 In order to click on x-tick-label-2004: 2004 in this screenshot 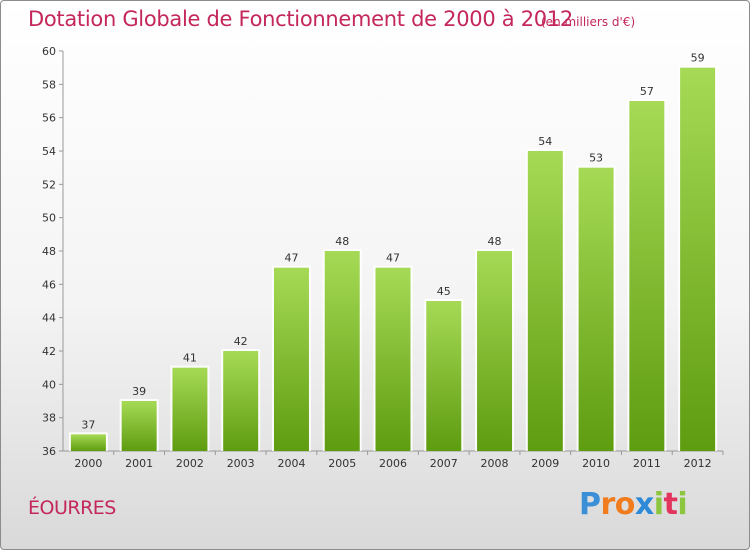, I will do `click(291, 463)`.